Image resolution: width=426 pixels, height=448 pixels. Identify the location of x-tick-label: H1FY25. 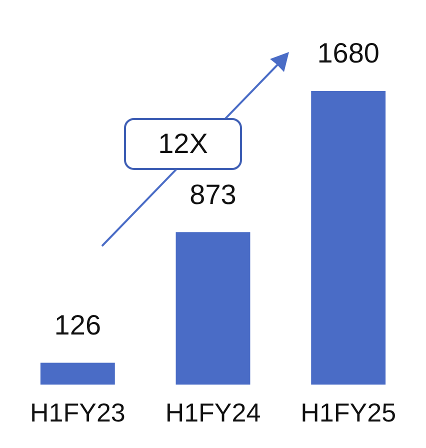
(348, 413).